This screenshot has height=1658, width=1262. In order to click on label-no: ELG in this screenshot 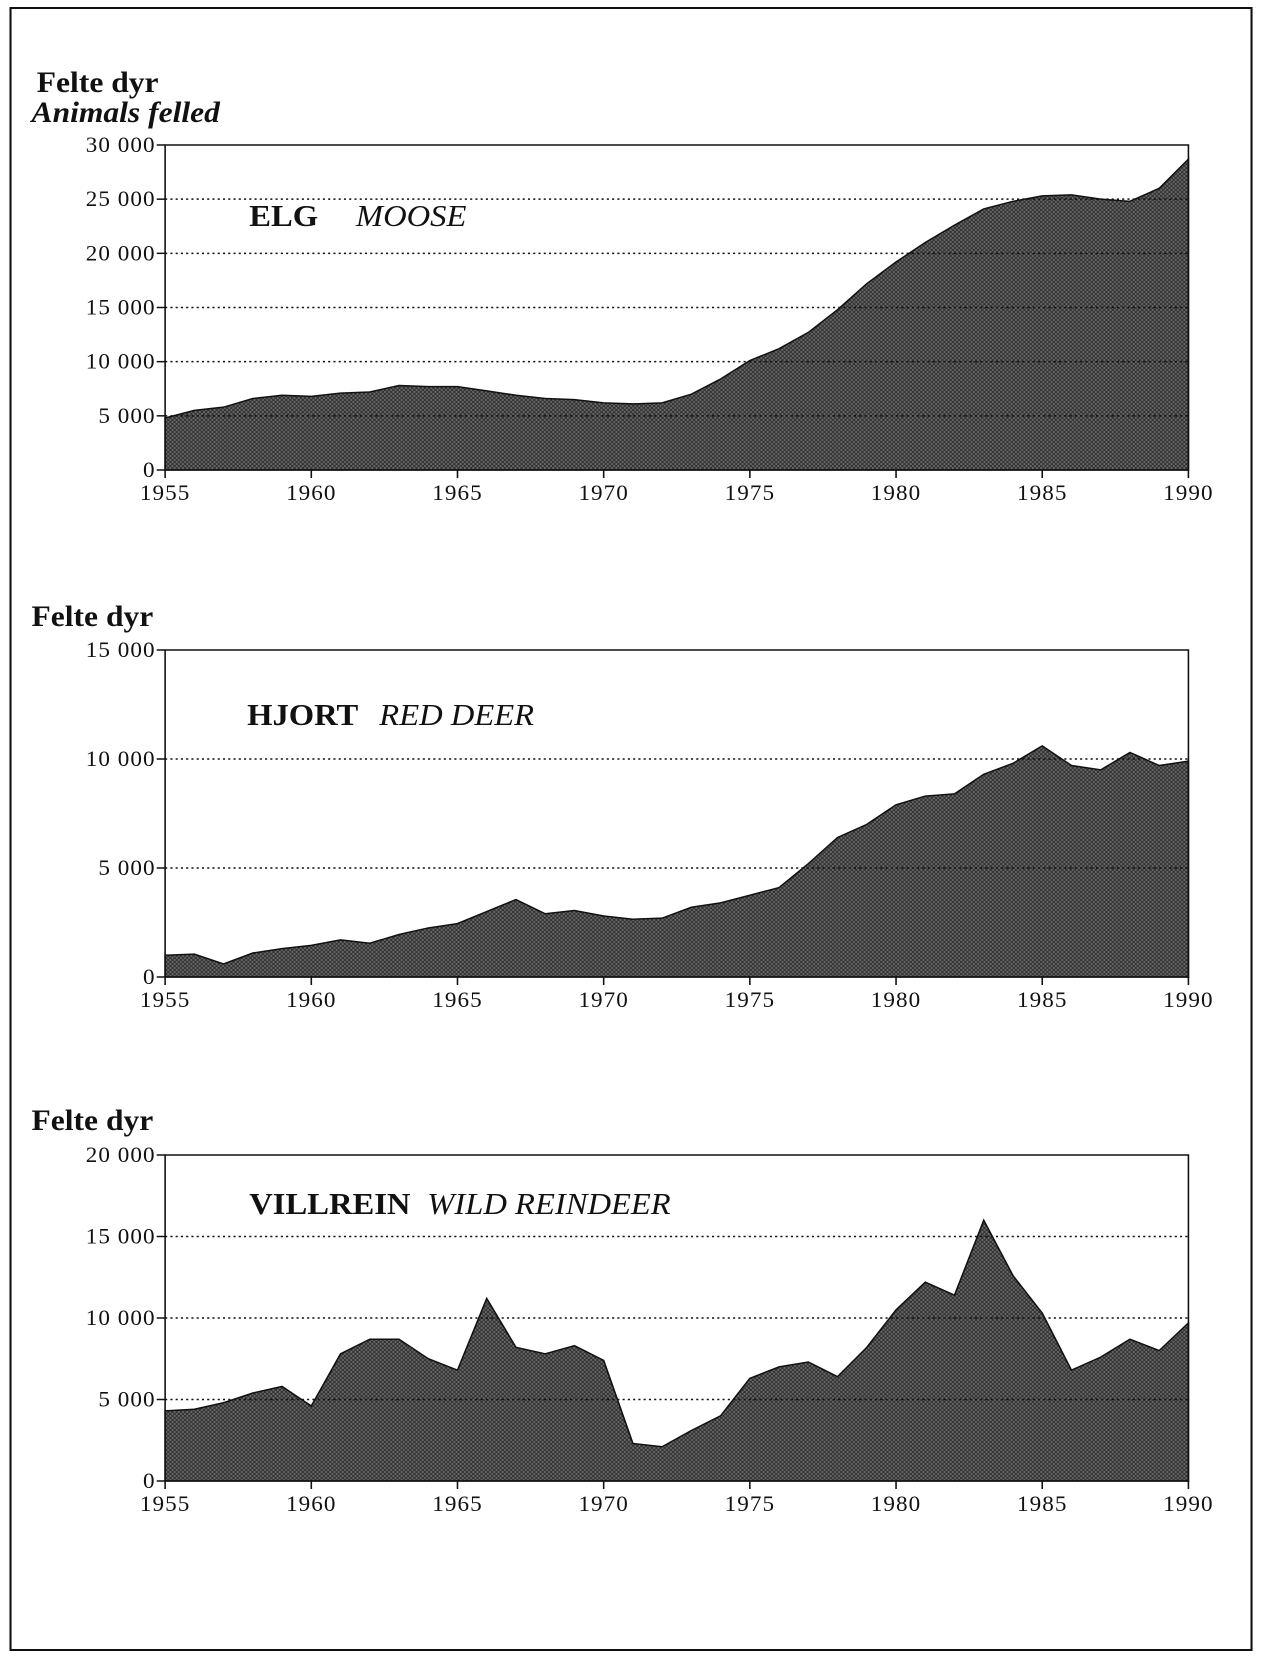, I will do `click(283, 216)`.